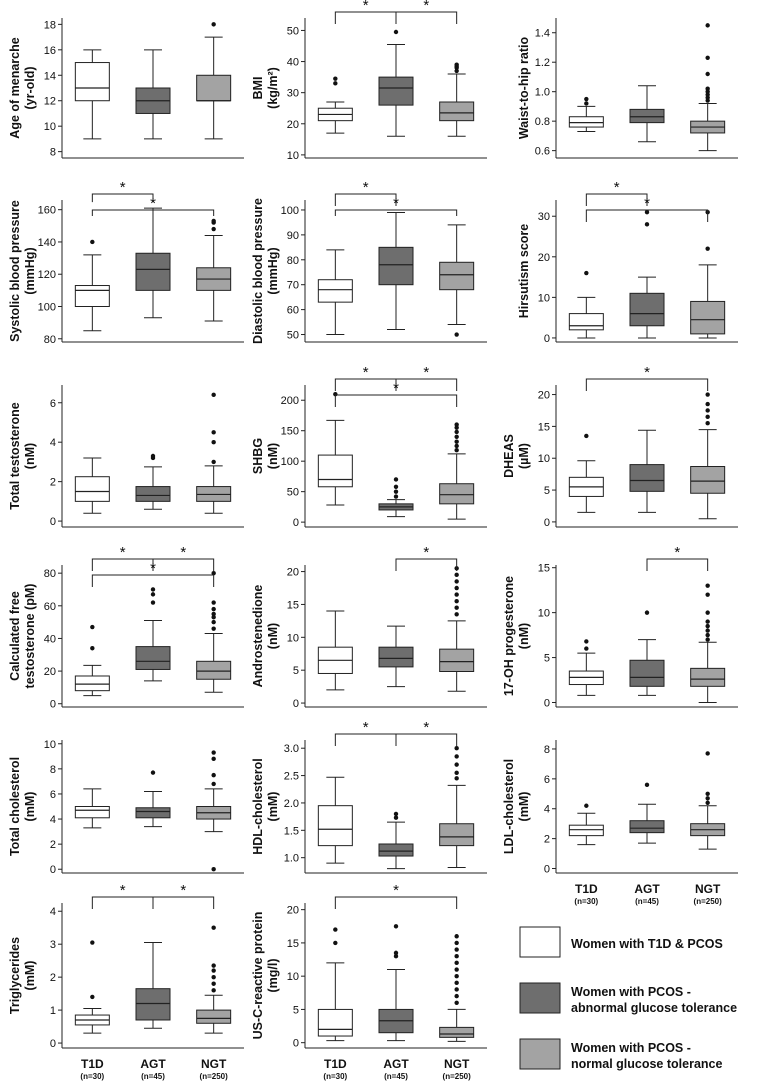  I want to click on y-axis-label: Waist-to-hip ratio, so click(524, 87).